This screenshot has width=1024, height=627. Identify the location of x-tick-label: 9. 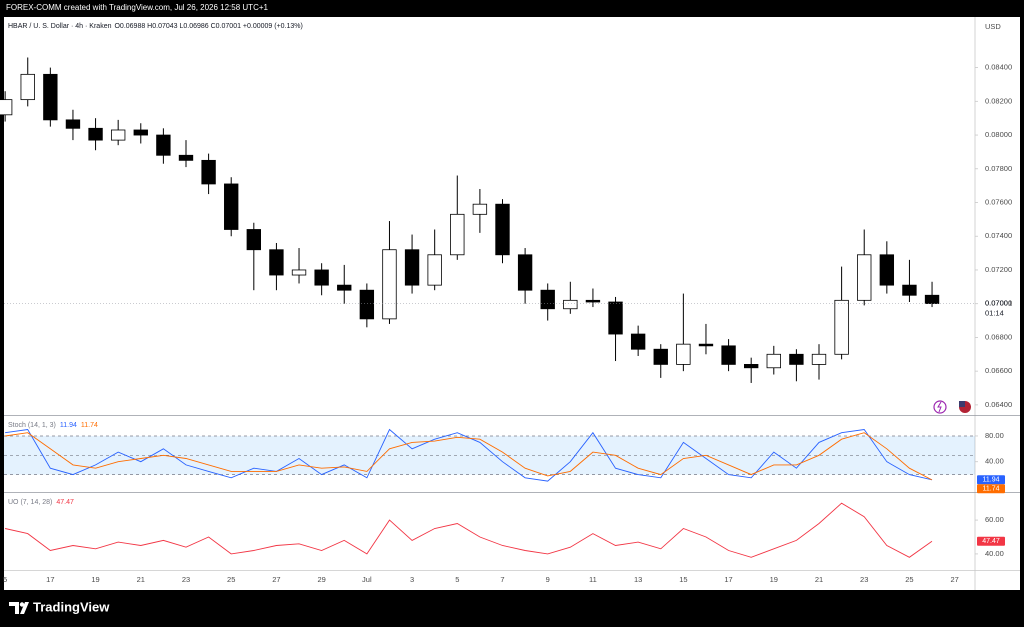
(548, 579).